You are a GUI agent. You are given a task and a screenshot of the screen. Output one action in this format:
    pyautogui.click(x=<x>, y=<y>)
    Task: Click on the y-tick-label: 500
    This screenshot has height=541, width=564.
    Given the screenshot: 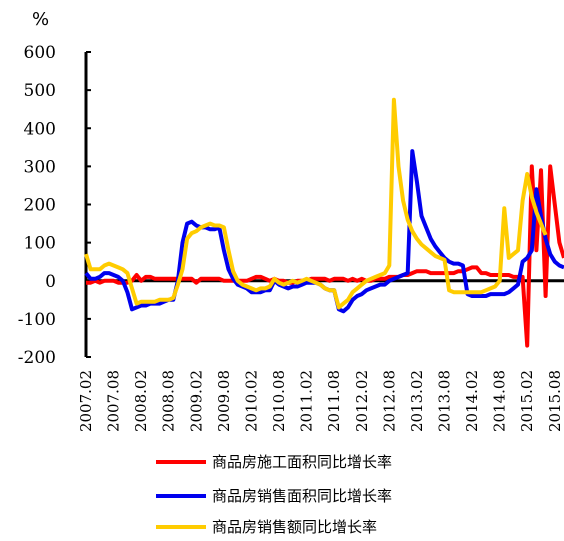 What is the action you would take?
    pyautogui.click(x=40, y=91)
    